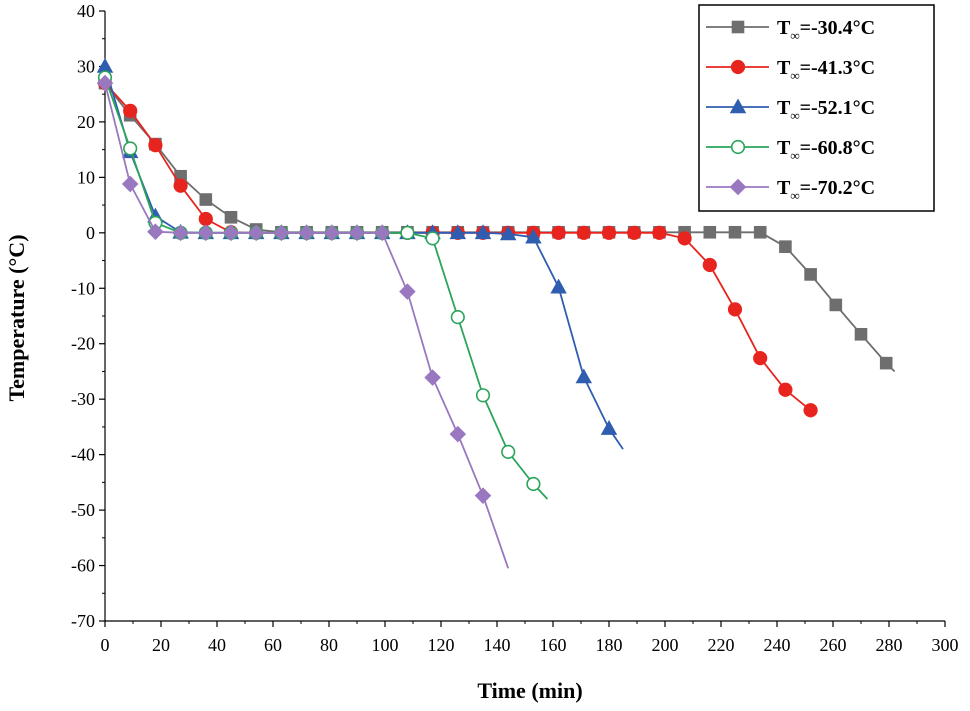 The image size is (970, 711). What do you see at coordinates (838, 28) in the screenshot?
I see `legend-label-value: =-30.4°C` at bounding box center [838, 28].